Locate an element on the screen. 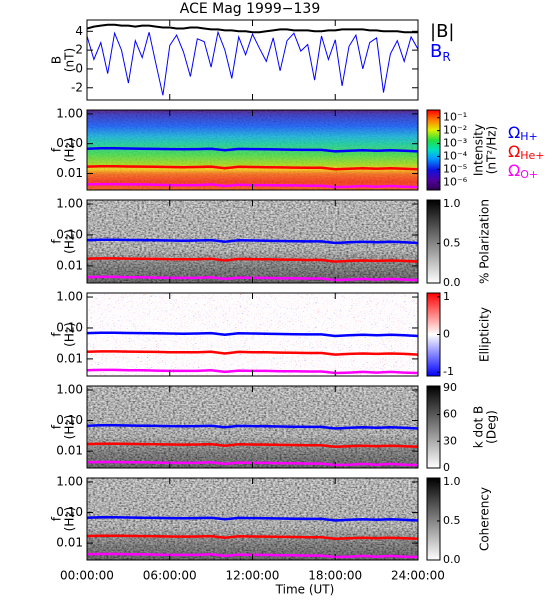 Image resolution: width=550 pixels, height=600 pixels. x-tick-label: 06:00:00 is located at coordinates (170, 576).